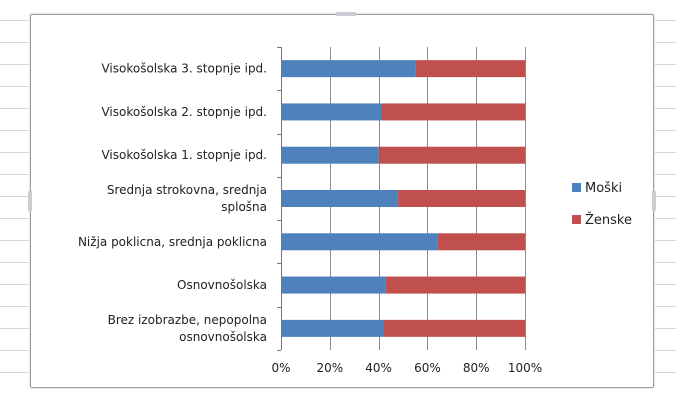  Describe the element at coordinates (525, 368) in the screenshot. I see `x-tick-label: 100%` at that location.